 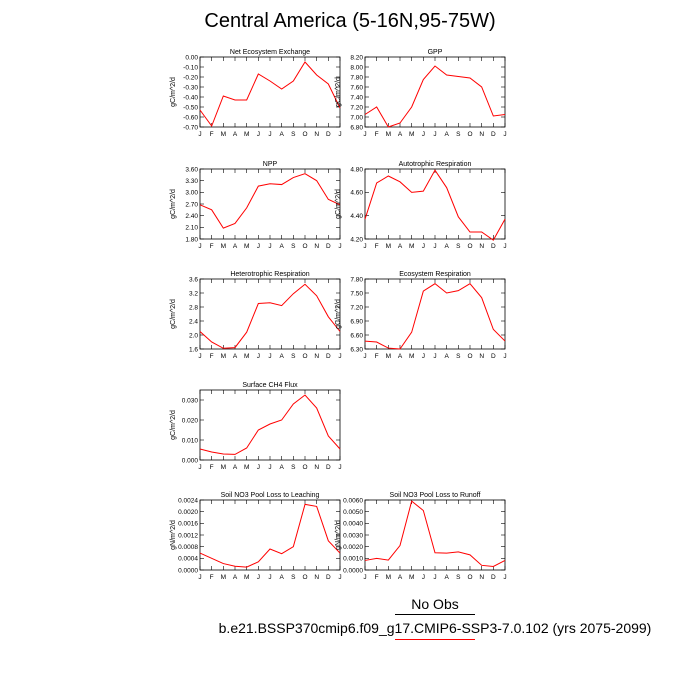 What do you see at coordinates (356, 67) in the screenshot?
I see `y-tick-label: 8.00` at bounding box center [356, 67].